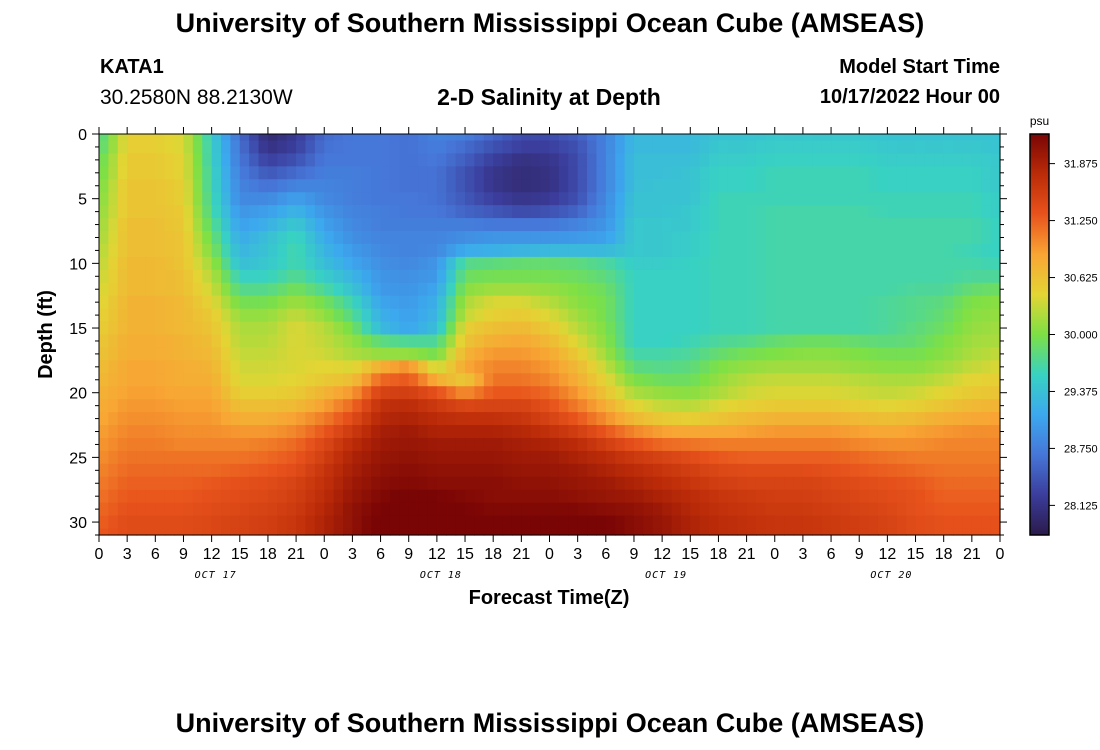  What do you see at coordinates (521, 554) in the screenshot?
I see `x-tick-label: 21` at bounding box center [521, 554].